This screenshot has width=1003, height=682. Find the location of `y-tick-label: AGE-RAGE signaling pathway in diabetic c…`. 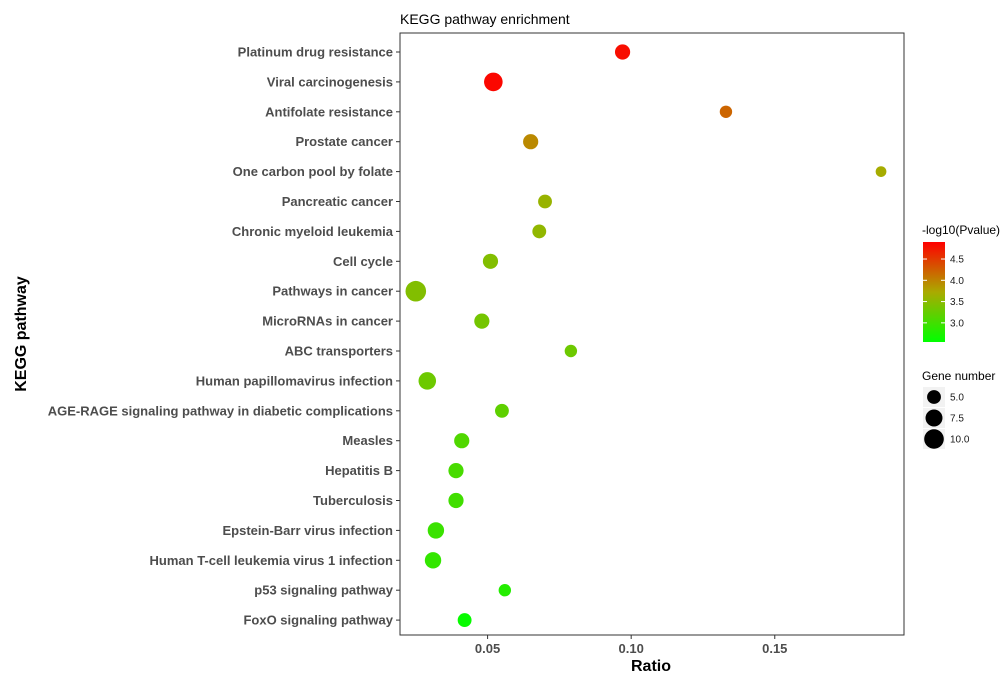

y-tick-label: AGE-RAGE signaling pathway in diabetic c… is located at coordinates (220, 410).